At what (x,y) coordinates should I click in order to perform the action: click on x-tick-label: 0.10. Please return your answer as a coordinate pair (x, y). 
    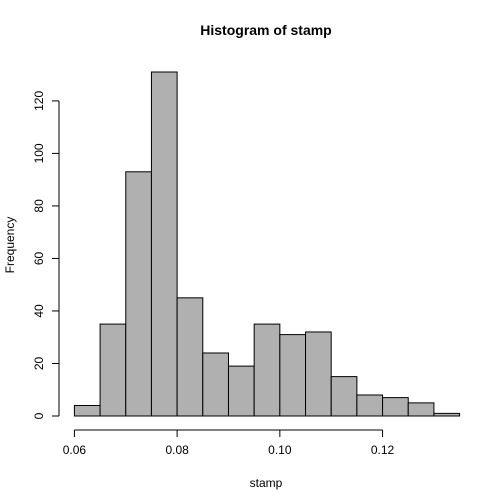
    Looking at the image, I should click on (280, 450).